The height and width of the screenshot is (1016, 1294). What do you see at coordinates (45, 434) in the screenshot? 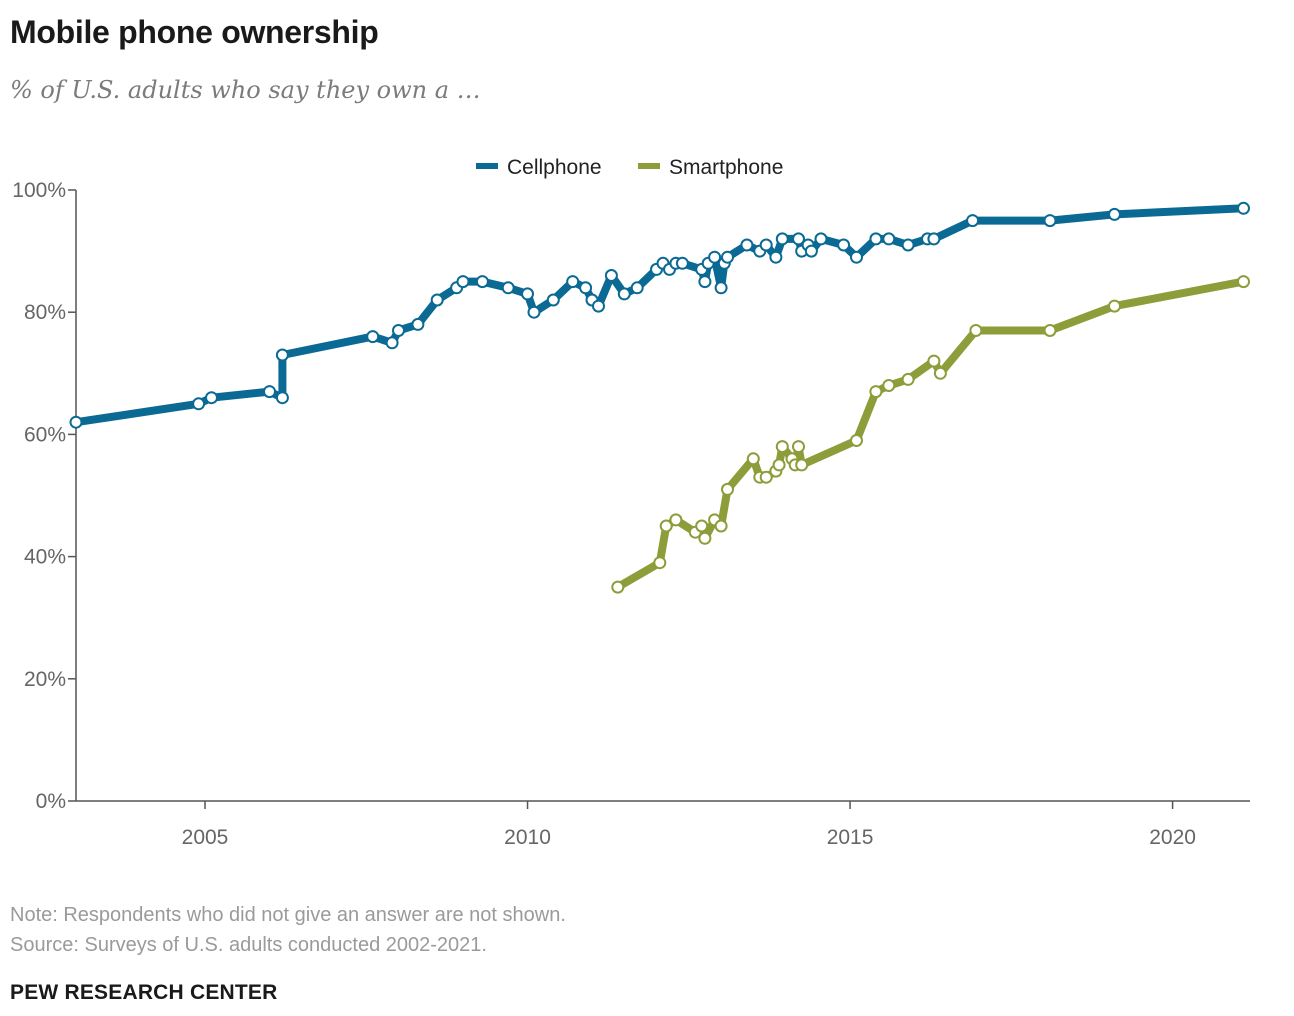
I see `y-tick-label: 60%` at bounding box center [45, 434].